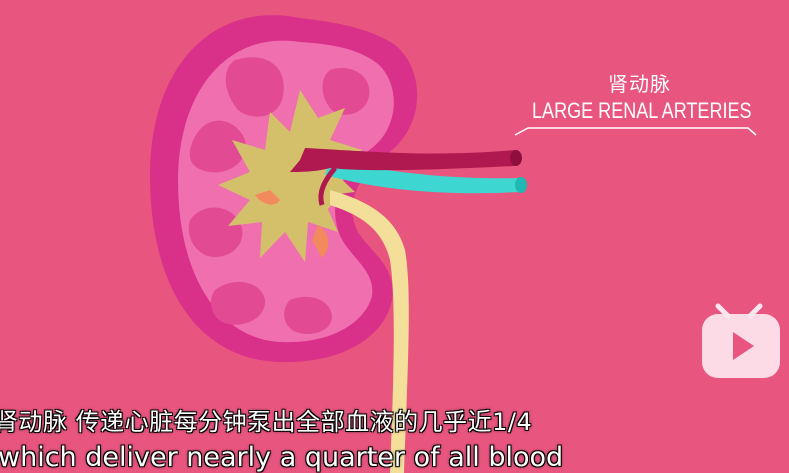 This screenshot has height=473, width=789. Describe the element at coordinates (266, 422) in the screenshot. I see `subtitle-line-zh: 肾动脉 传递心脏每分钟泵出全部血液的几乎近1/4` at that location.